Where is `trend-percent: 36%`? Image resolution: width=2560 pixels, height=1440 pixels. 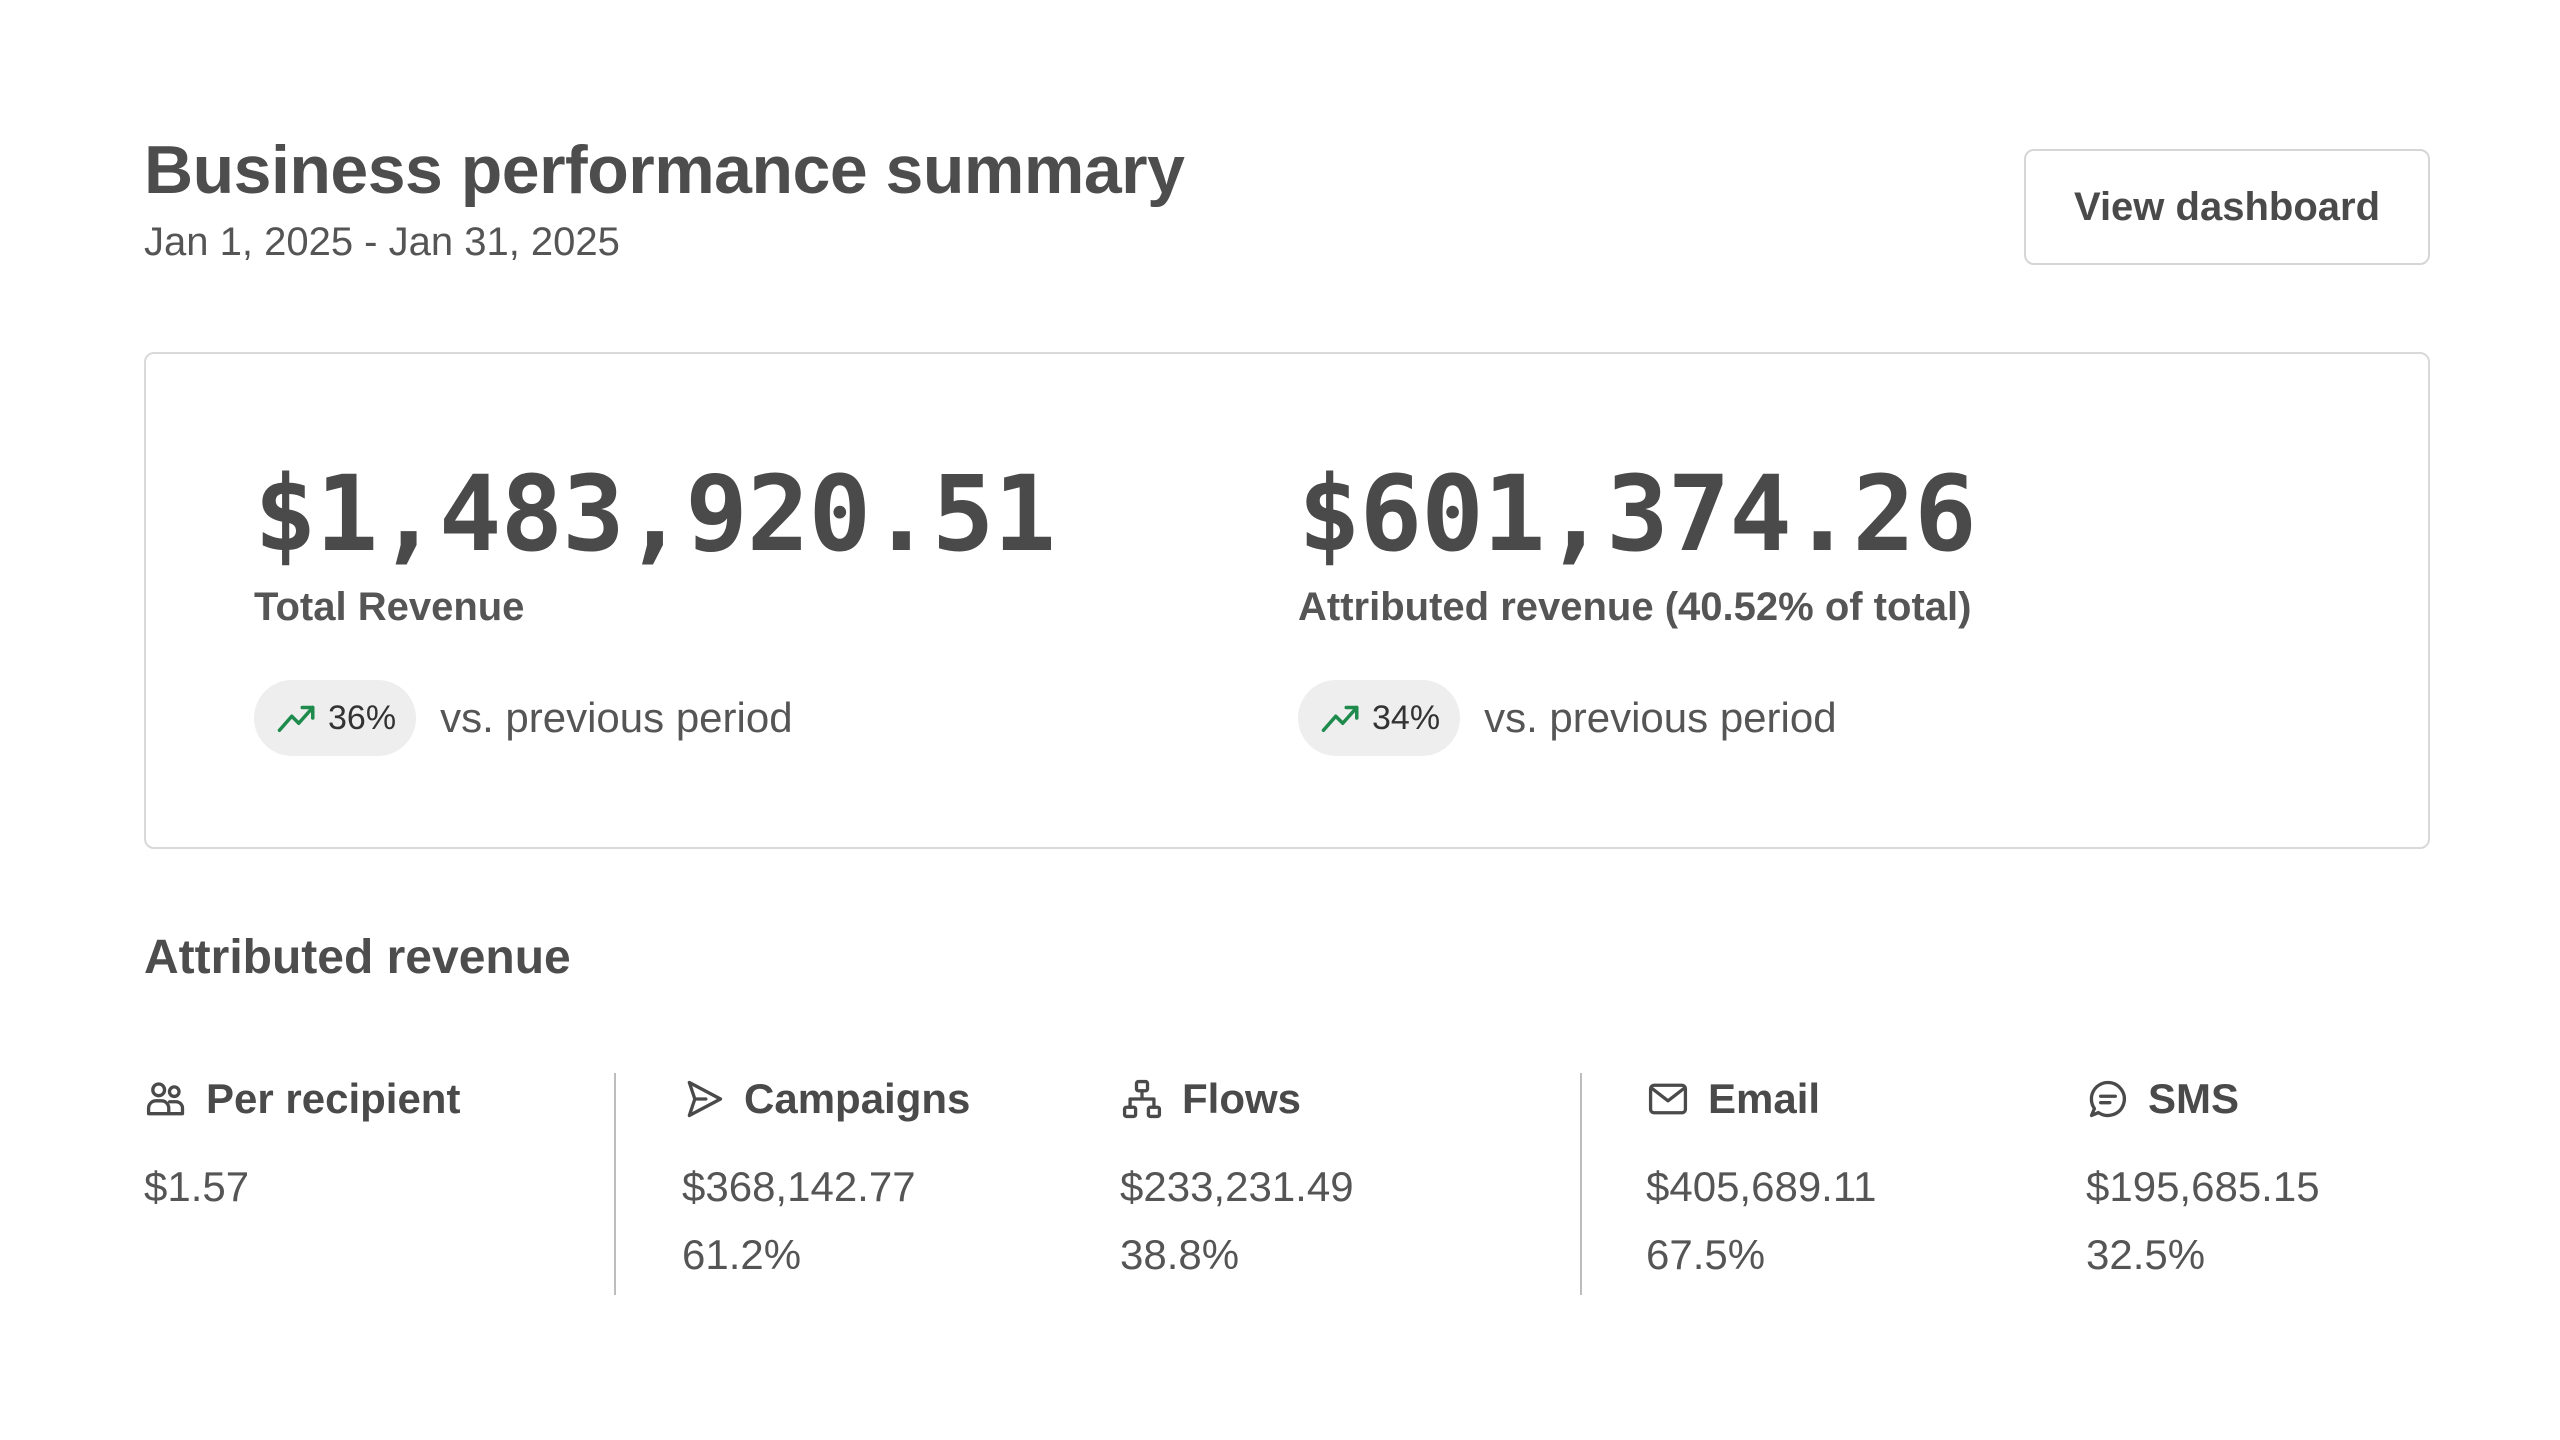
trend-percent: 36% is located at coordinates (362, 717).